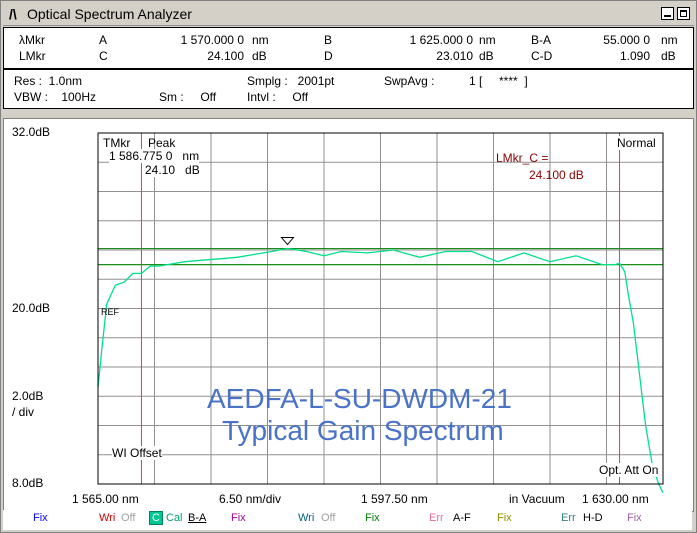  I want to click on trace-e-off-label: Off, so click(328, 518).